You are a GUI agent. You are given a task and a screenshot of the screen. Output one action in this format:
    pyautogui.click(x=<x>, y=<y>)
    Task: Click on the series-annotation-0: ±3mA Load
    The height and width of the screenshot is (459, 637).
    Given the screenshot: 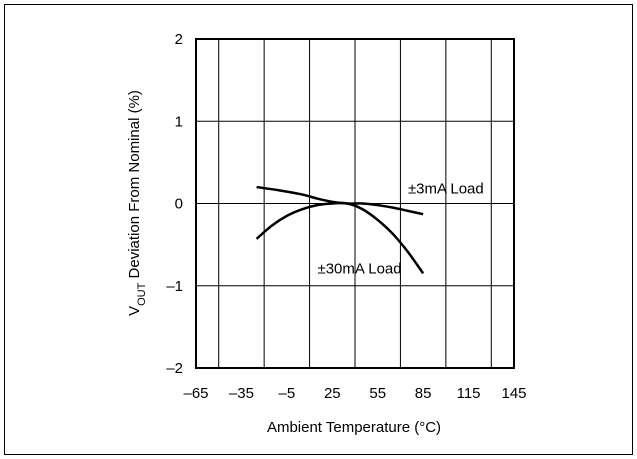 What is the action you would take?
    pyautogui.click(x=446, y=189)
    